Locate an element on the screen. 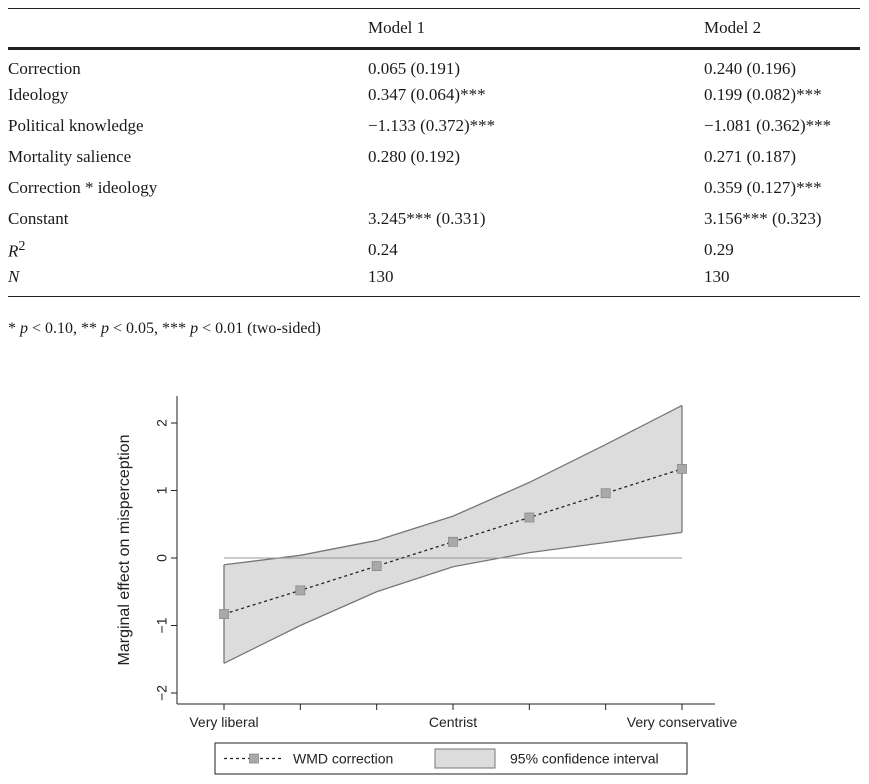 This screenshot has height=784, width=869. cell-model-1: 0.065 (0.191) is located at coordinates (414, 68).